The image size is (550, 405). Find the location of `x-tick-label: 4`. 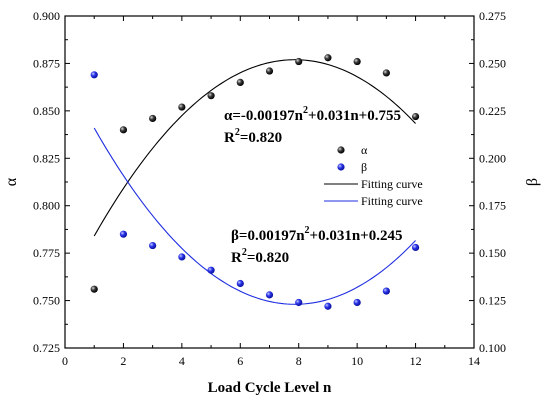

x-tick-label: 4 is located at coordinates (182, 361).